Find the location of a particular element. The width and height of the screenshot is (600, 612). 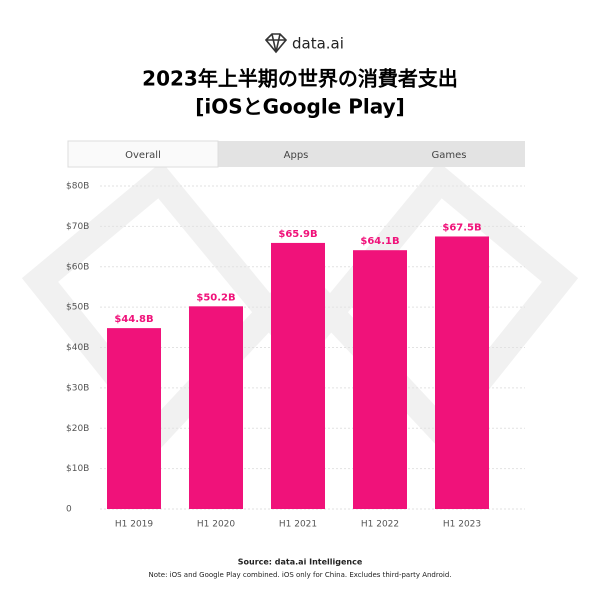

tab-label: Games is located at coordinates (449, 155).